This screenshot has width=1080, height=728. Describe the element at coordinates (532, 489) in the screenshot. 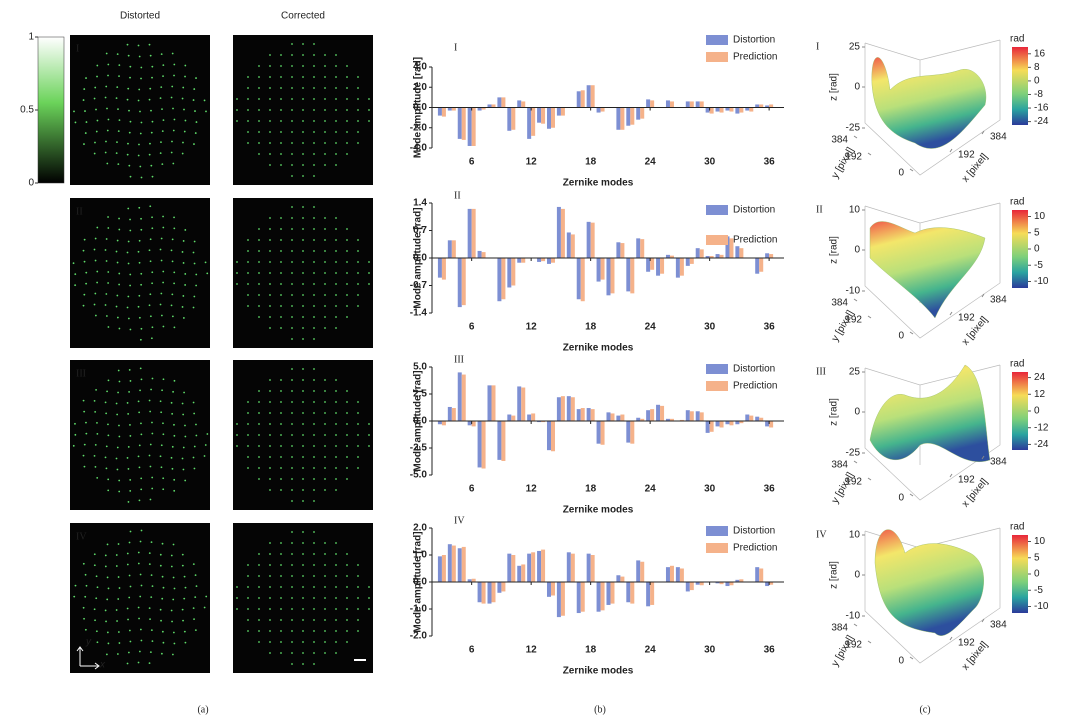

I see `x-tick-label: 12` at that location.